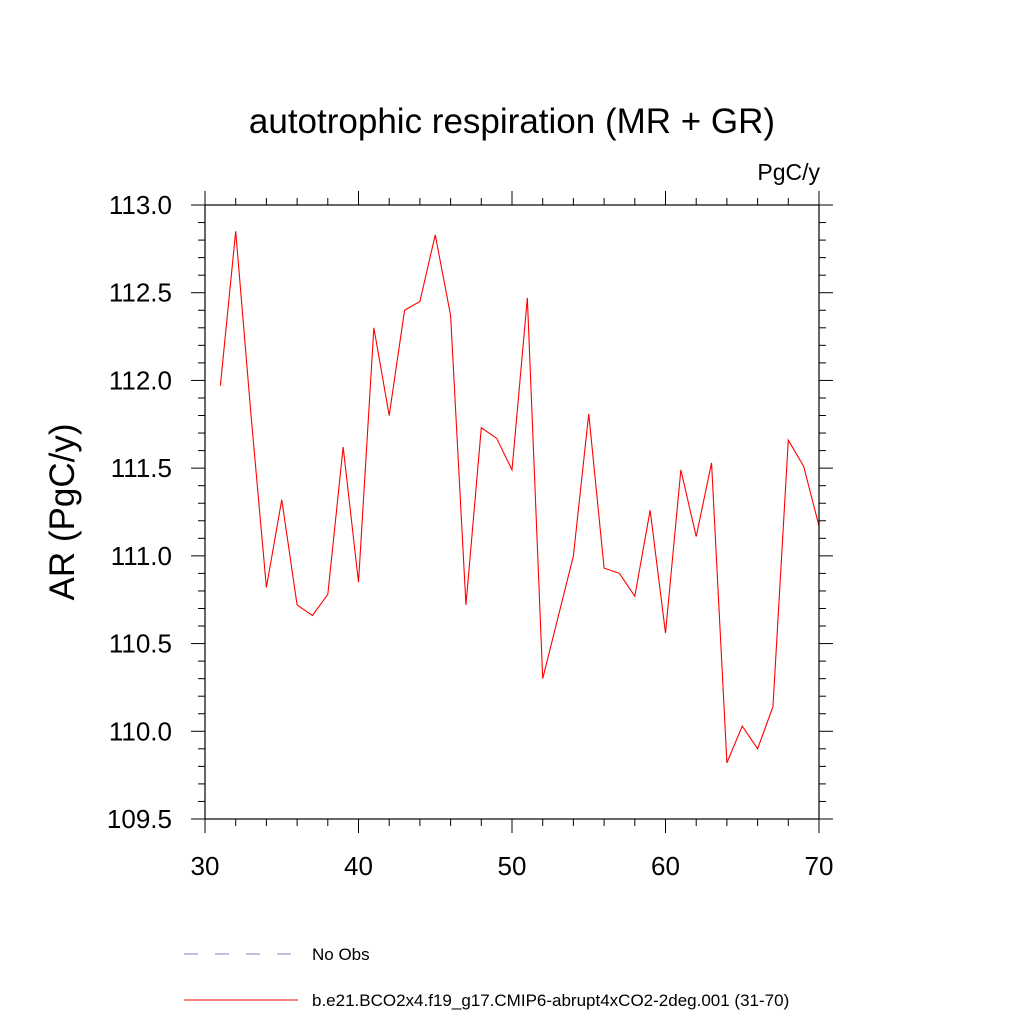 The image size is (1024, 1024). I want to click on y-axis-label: AR (PgC/y), so click(62, 512).